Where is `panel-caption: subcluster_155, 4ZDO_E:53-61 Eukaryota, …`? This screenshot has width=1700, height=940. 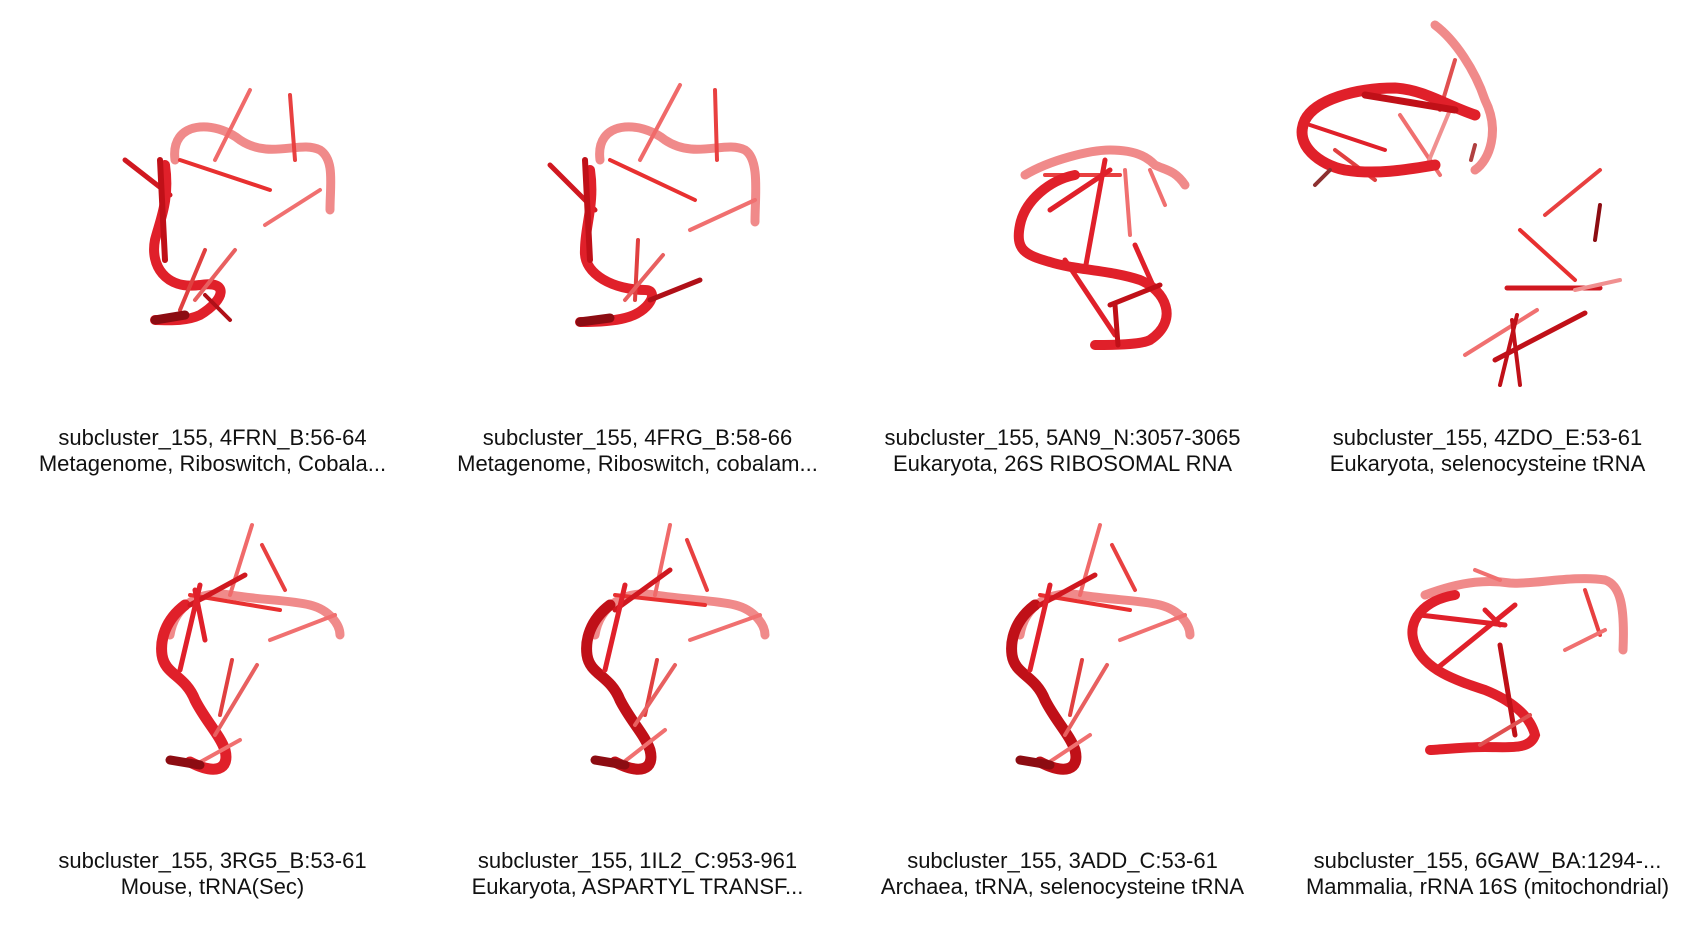 panel-caption: subcluster_155, 4ZDO_E:53-61 Eukaryota, … is located at coordinates (1487, 451).